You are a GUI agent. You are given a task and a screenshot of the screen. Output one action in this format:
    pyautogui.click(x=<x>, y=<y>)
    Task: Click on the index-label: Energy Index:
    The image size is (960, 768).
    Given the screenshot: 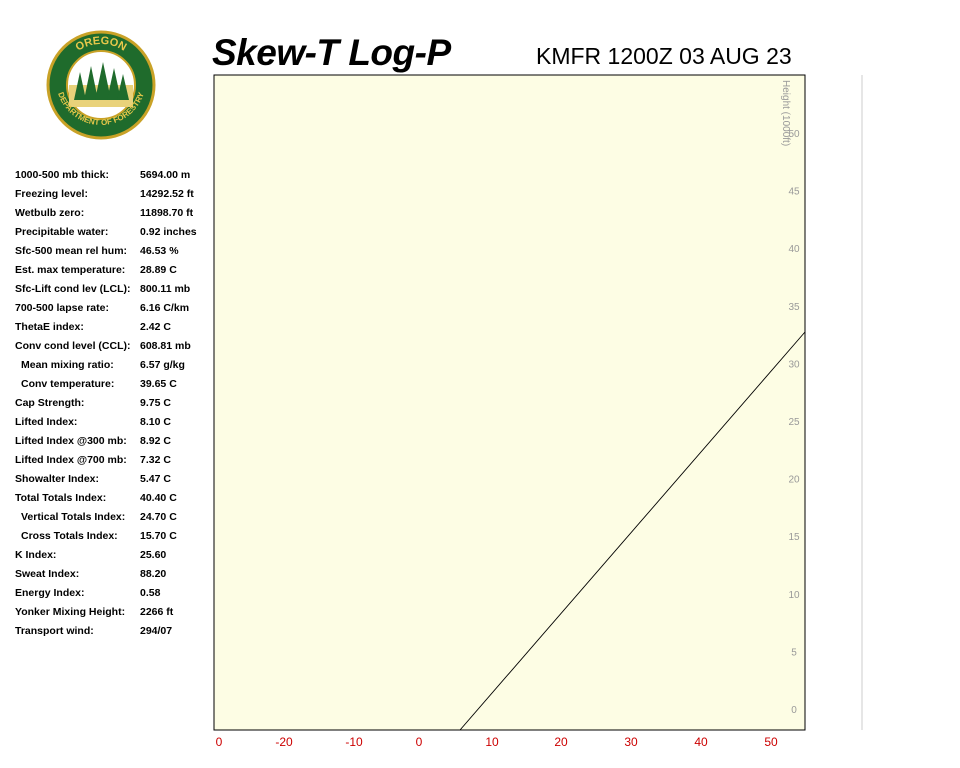 What is the action you would take?
    pyautogui.click(x=50, y=593)
    